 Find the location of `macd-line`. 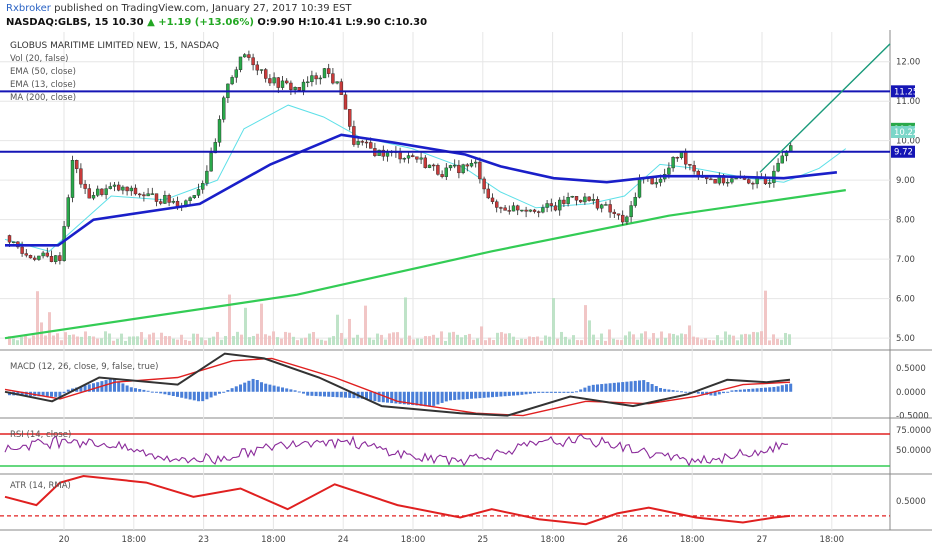

macd-line is located at coordinates (397, 384).